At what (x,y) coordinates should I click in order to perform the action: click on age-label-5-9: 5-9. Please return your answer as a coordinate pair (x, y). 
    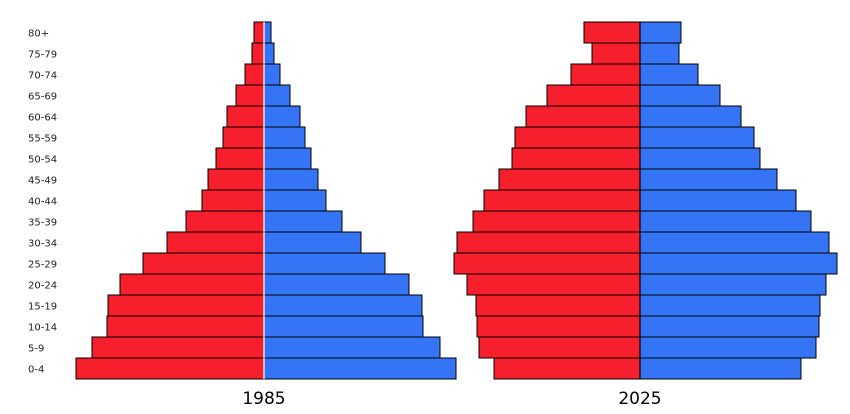
    Looking at the image, I should click on (36, 349).